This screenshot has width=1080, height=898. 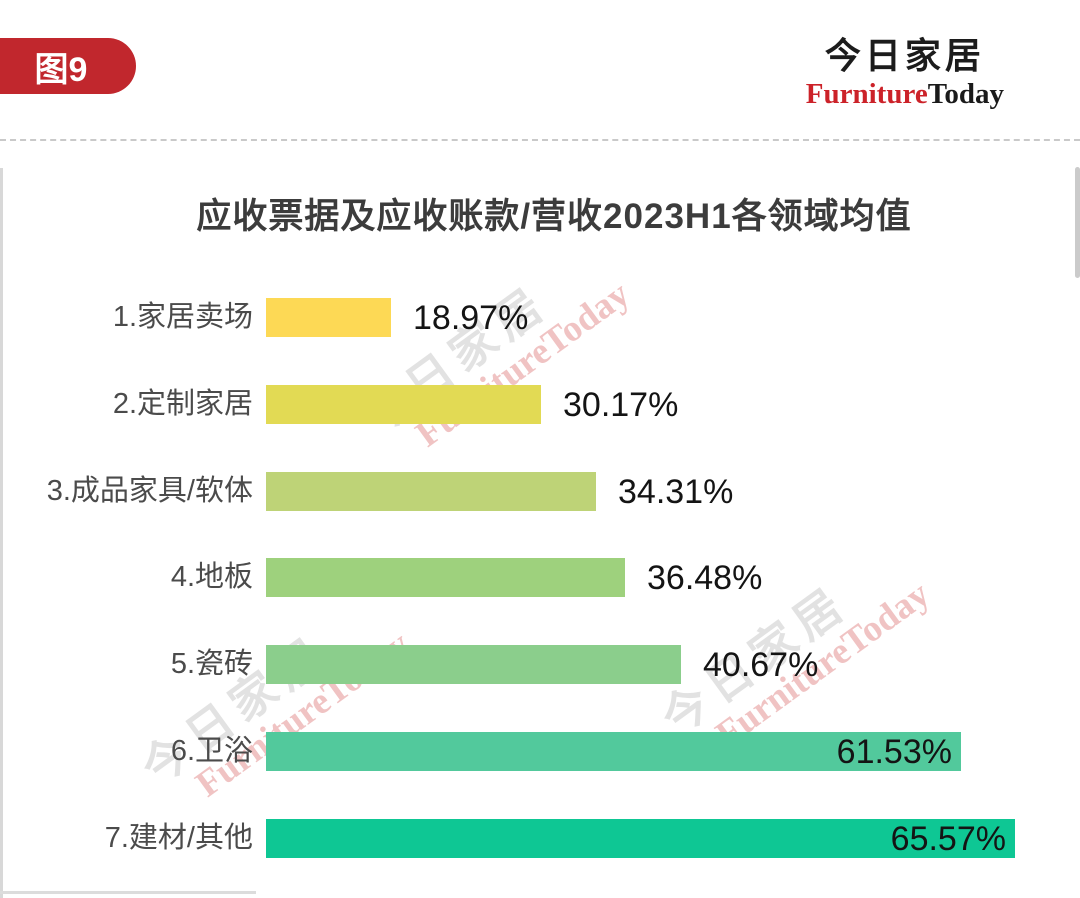 I want to click on chart-row: 6.卫浴 61.53%, so click(x=507, y=751).